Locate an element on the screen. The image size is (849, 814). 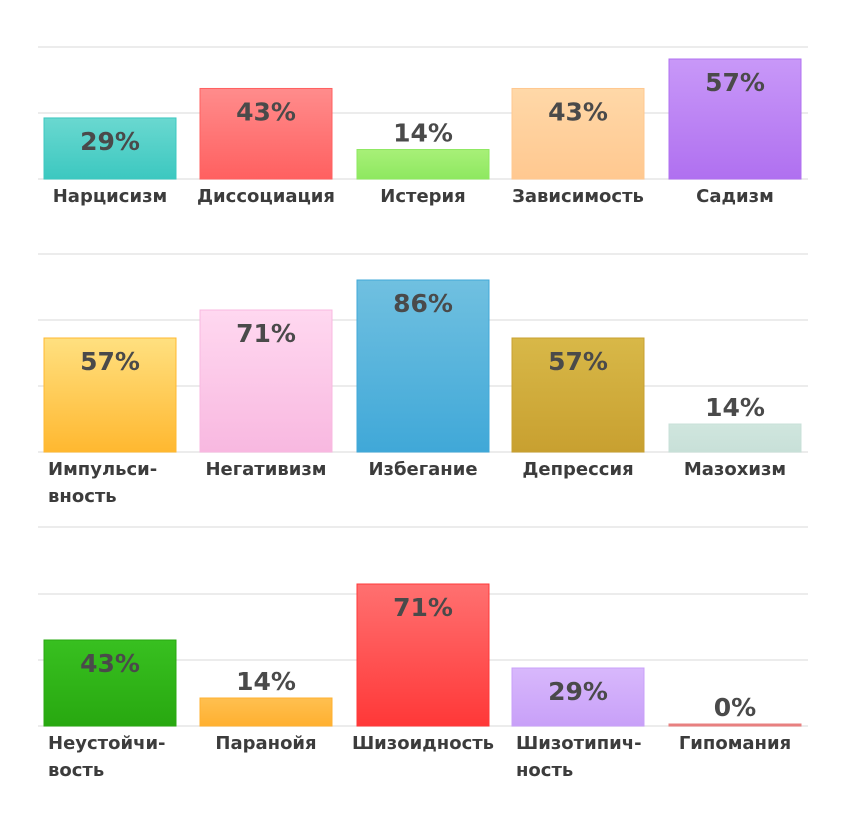
category-label: Садизм is located at coordinates (735, 196).